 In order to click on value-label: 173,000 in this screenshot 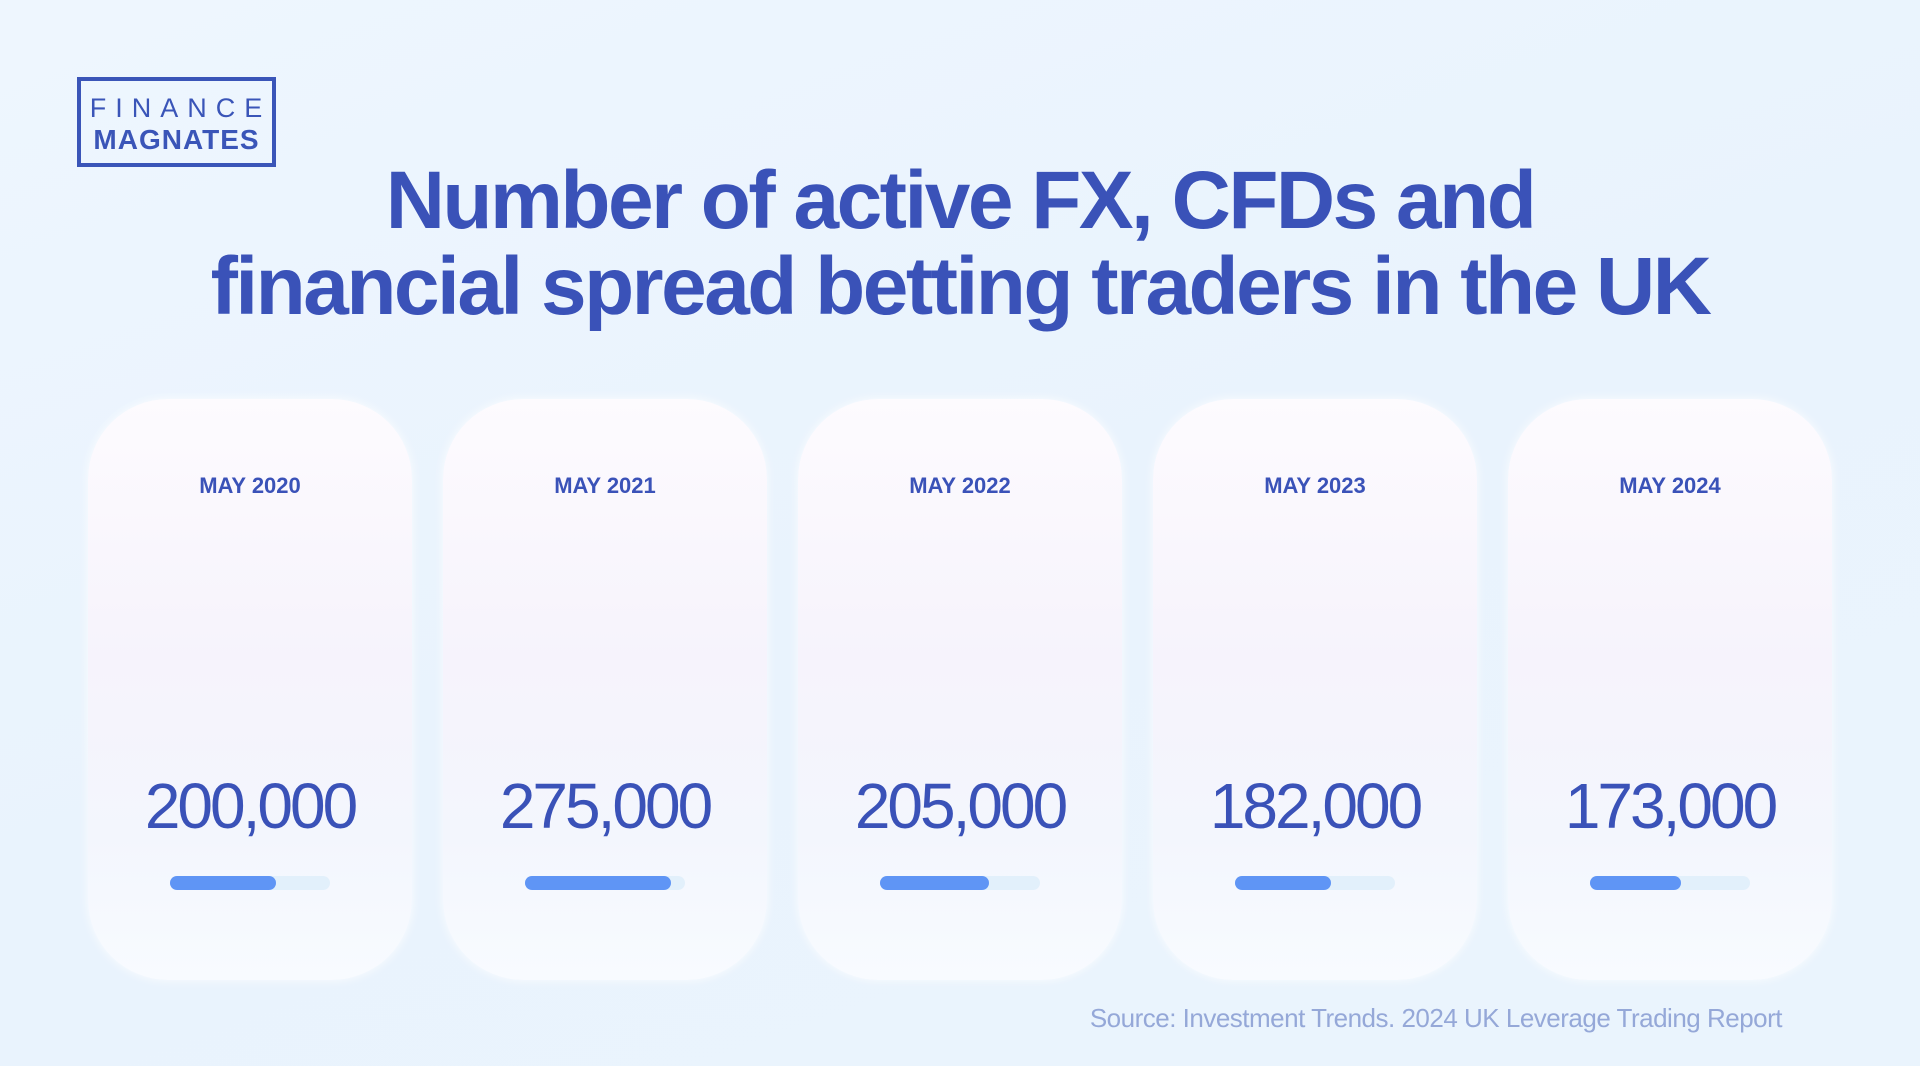, I will do `click(1671, 806)`.